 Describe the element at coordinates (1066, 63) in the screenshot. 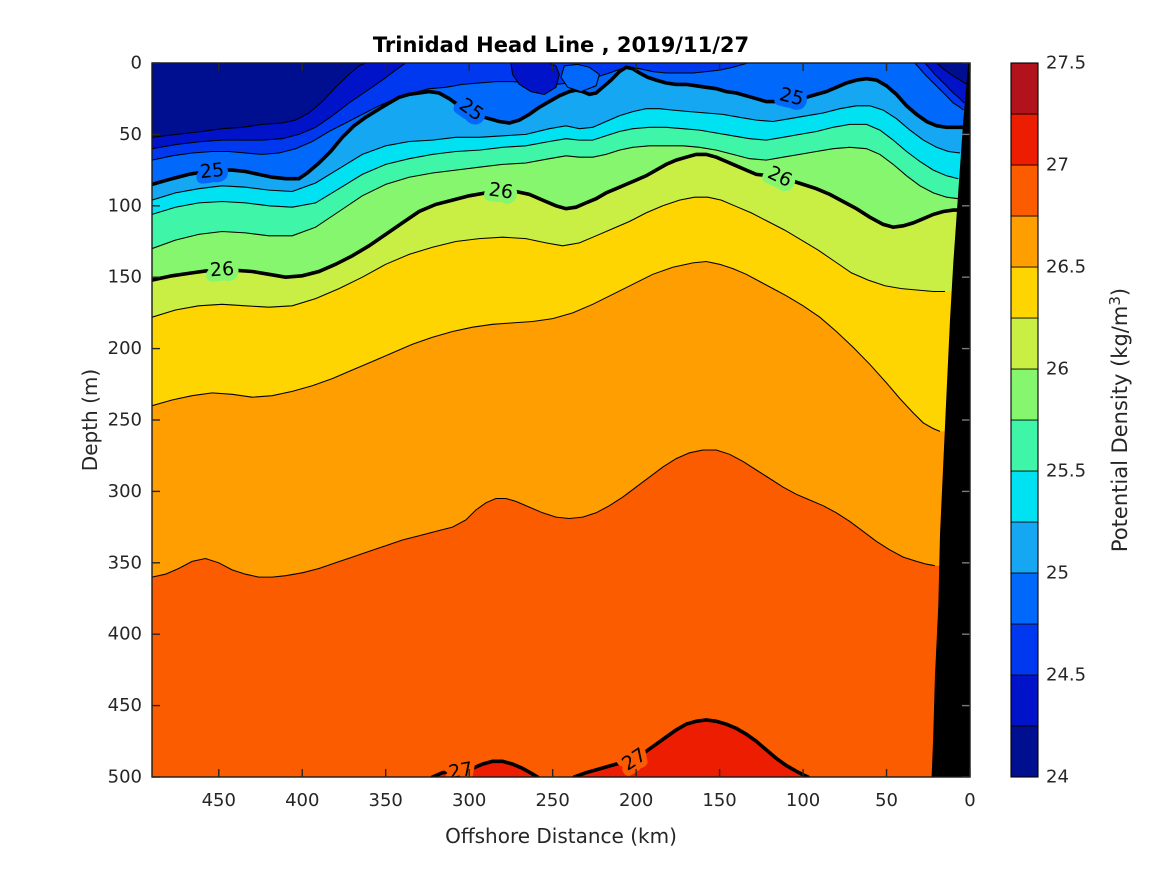

I see `colorbar-tick-label: 27.5` at that location.